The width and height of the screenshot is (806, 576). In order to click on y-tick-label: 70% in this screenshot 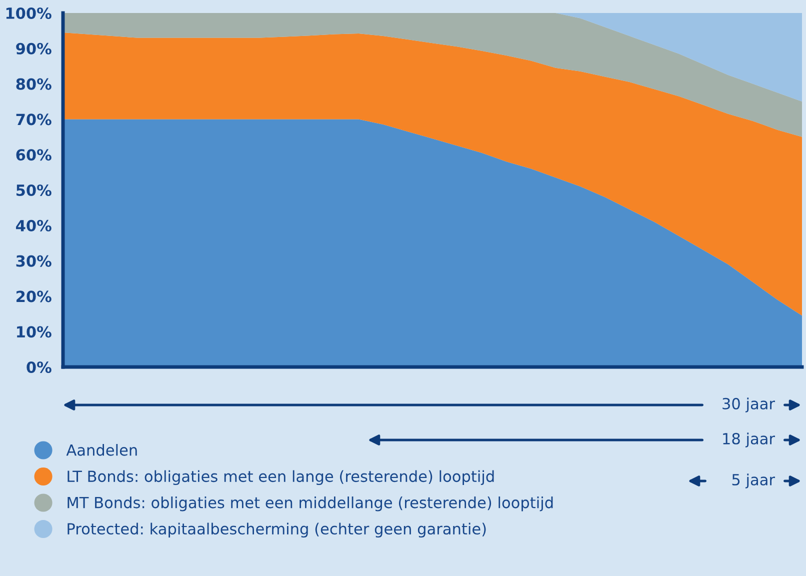, I will do `click(34, 120)`.